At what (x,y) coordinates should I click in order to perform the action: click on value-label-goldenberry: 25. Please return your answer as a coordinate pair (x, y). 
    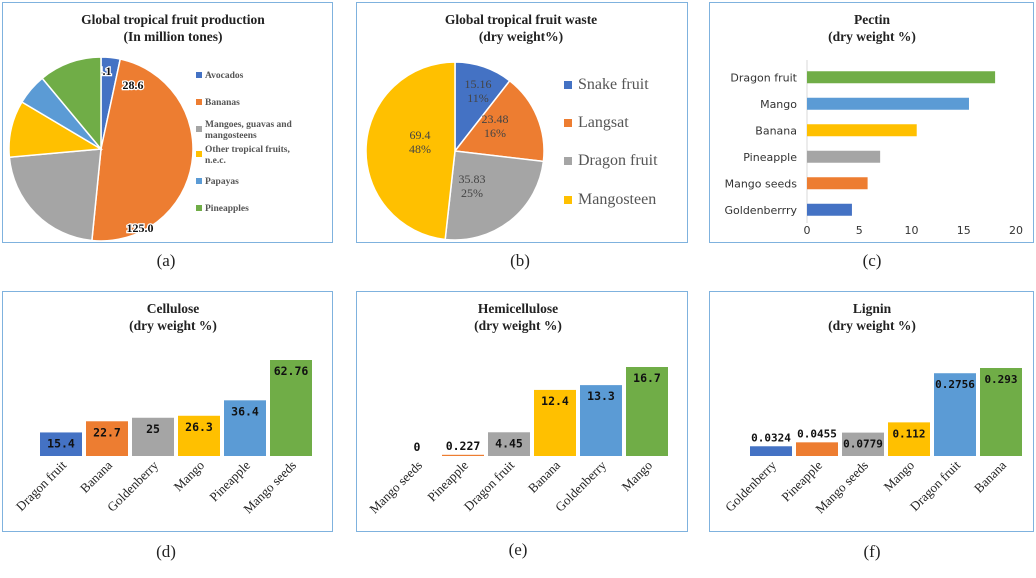
    Looking at the image, I should click on (153, 429).